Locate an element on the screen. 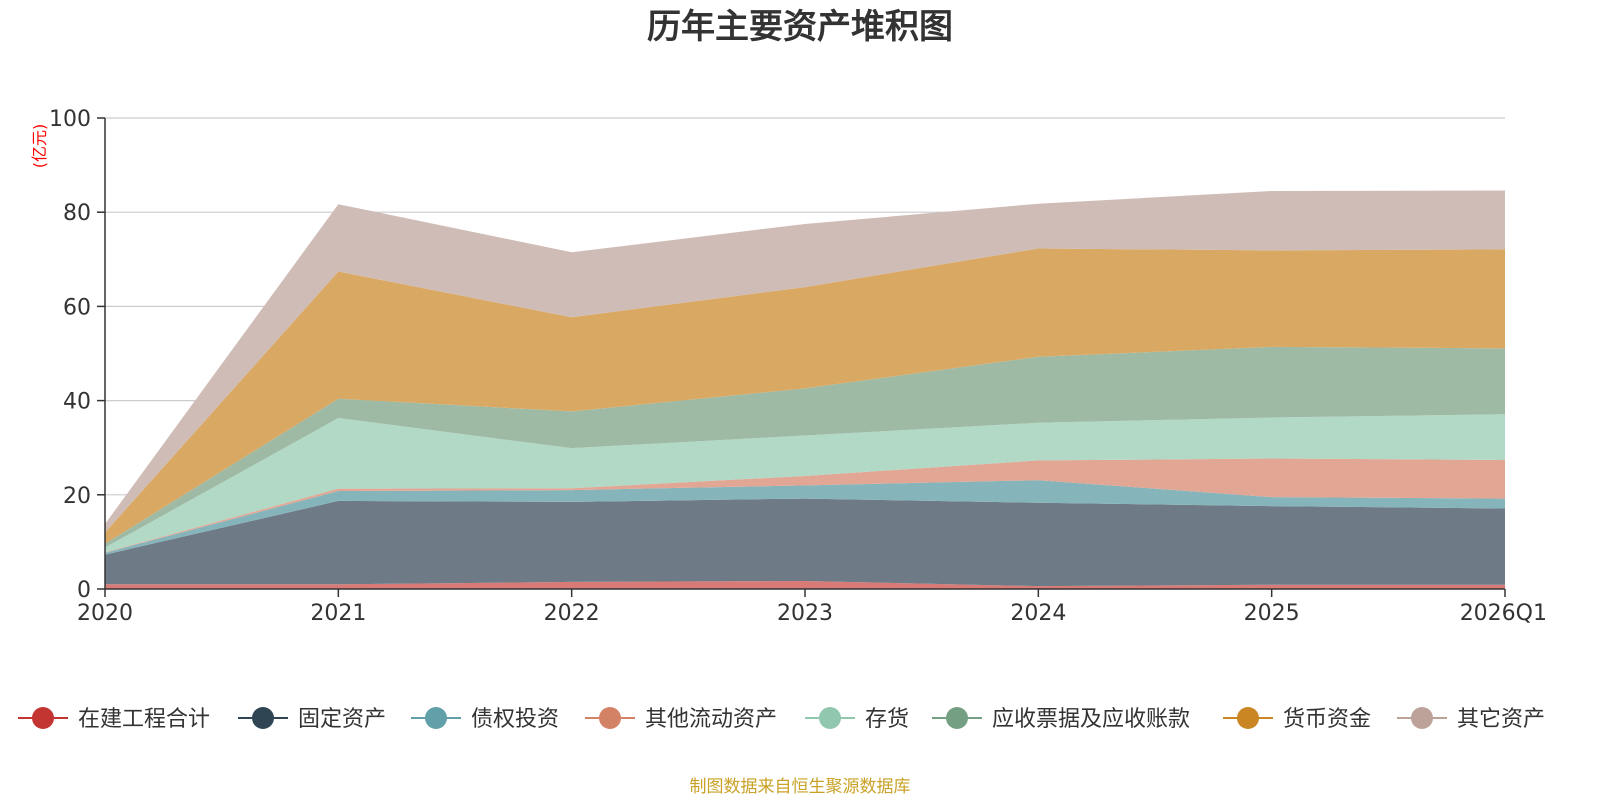 The height and width of the screenshot is (800, 1600). legend-label-4: 其他流动资产 is located at coordinates (711, 719).